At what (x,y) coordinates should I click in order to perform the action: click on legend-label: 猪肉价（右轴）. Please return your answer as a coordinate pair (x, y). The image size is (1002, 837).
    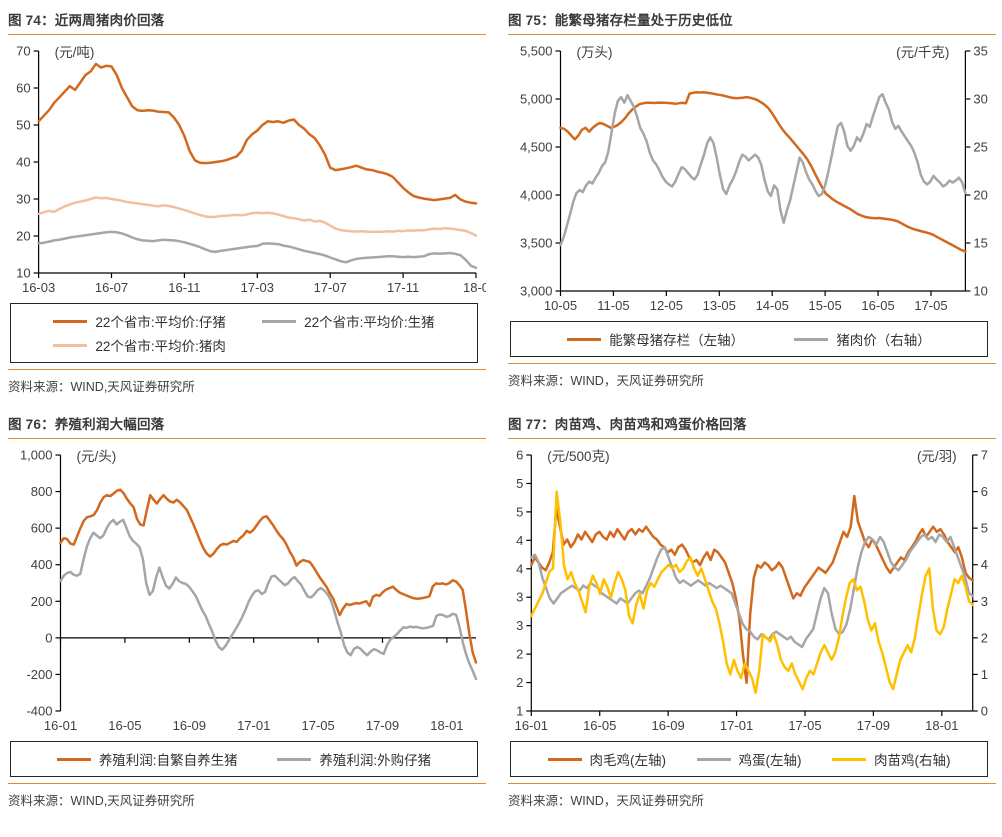
    Looking at the image, I should click on (883, 340).